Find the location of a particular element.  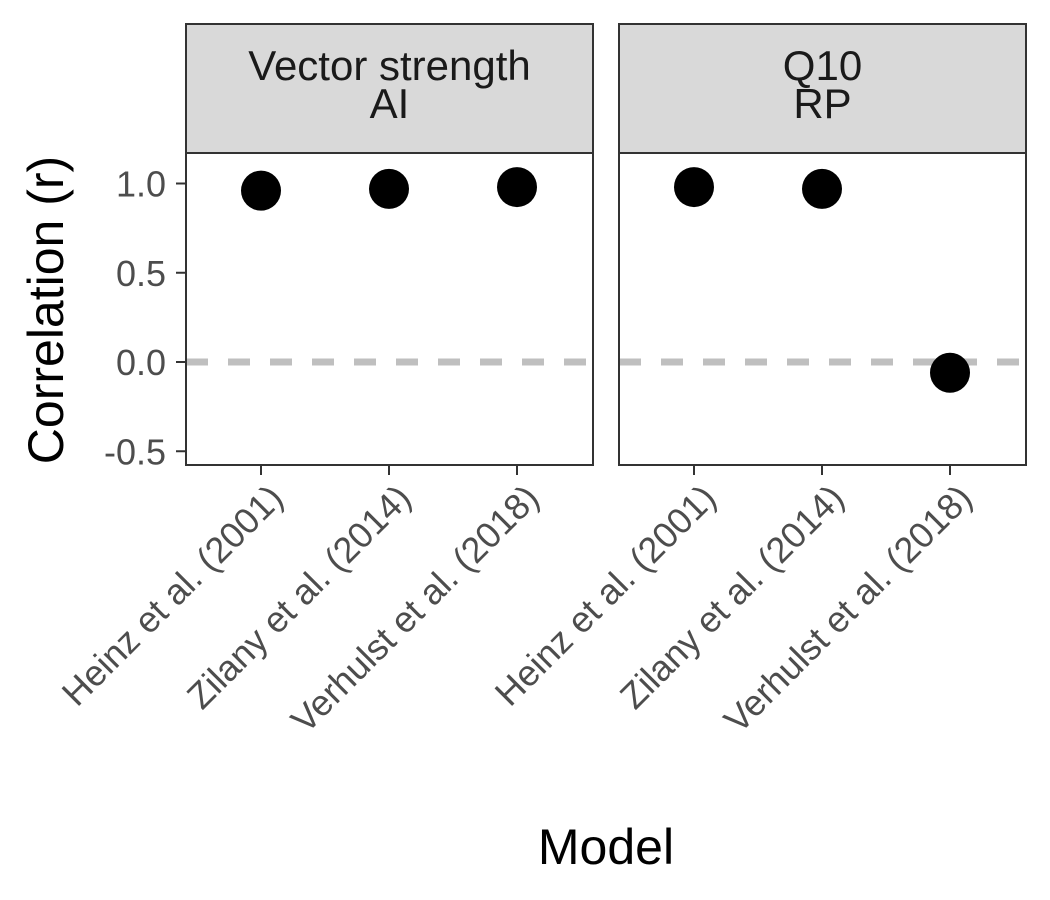

y-axis: 1.0 0.5 0.0 -0.5 is located at coordinates (145, 318).